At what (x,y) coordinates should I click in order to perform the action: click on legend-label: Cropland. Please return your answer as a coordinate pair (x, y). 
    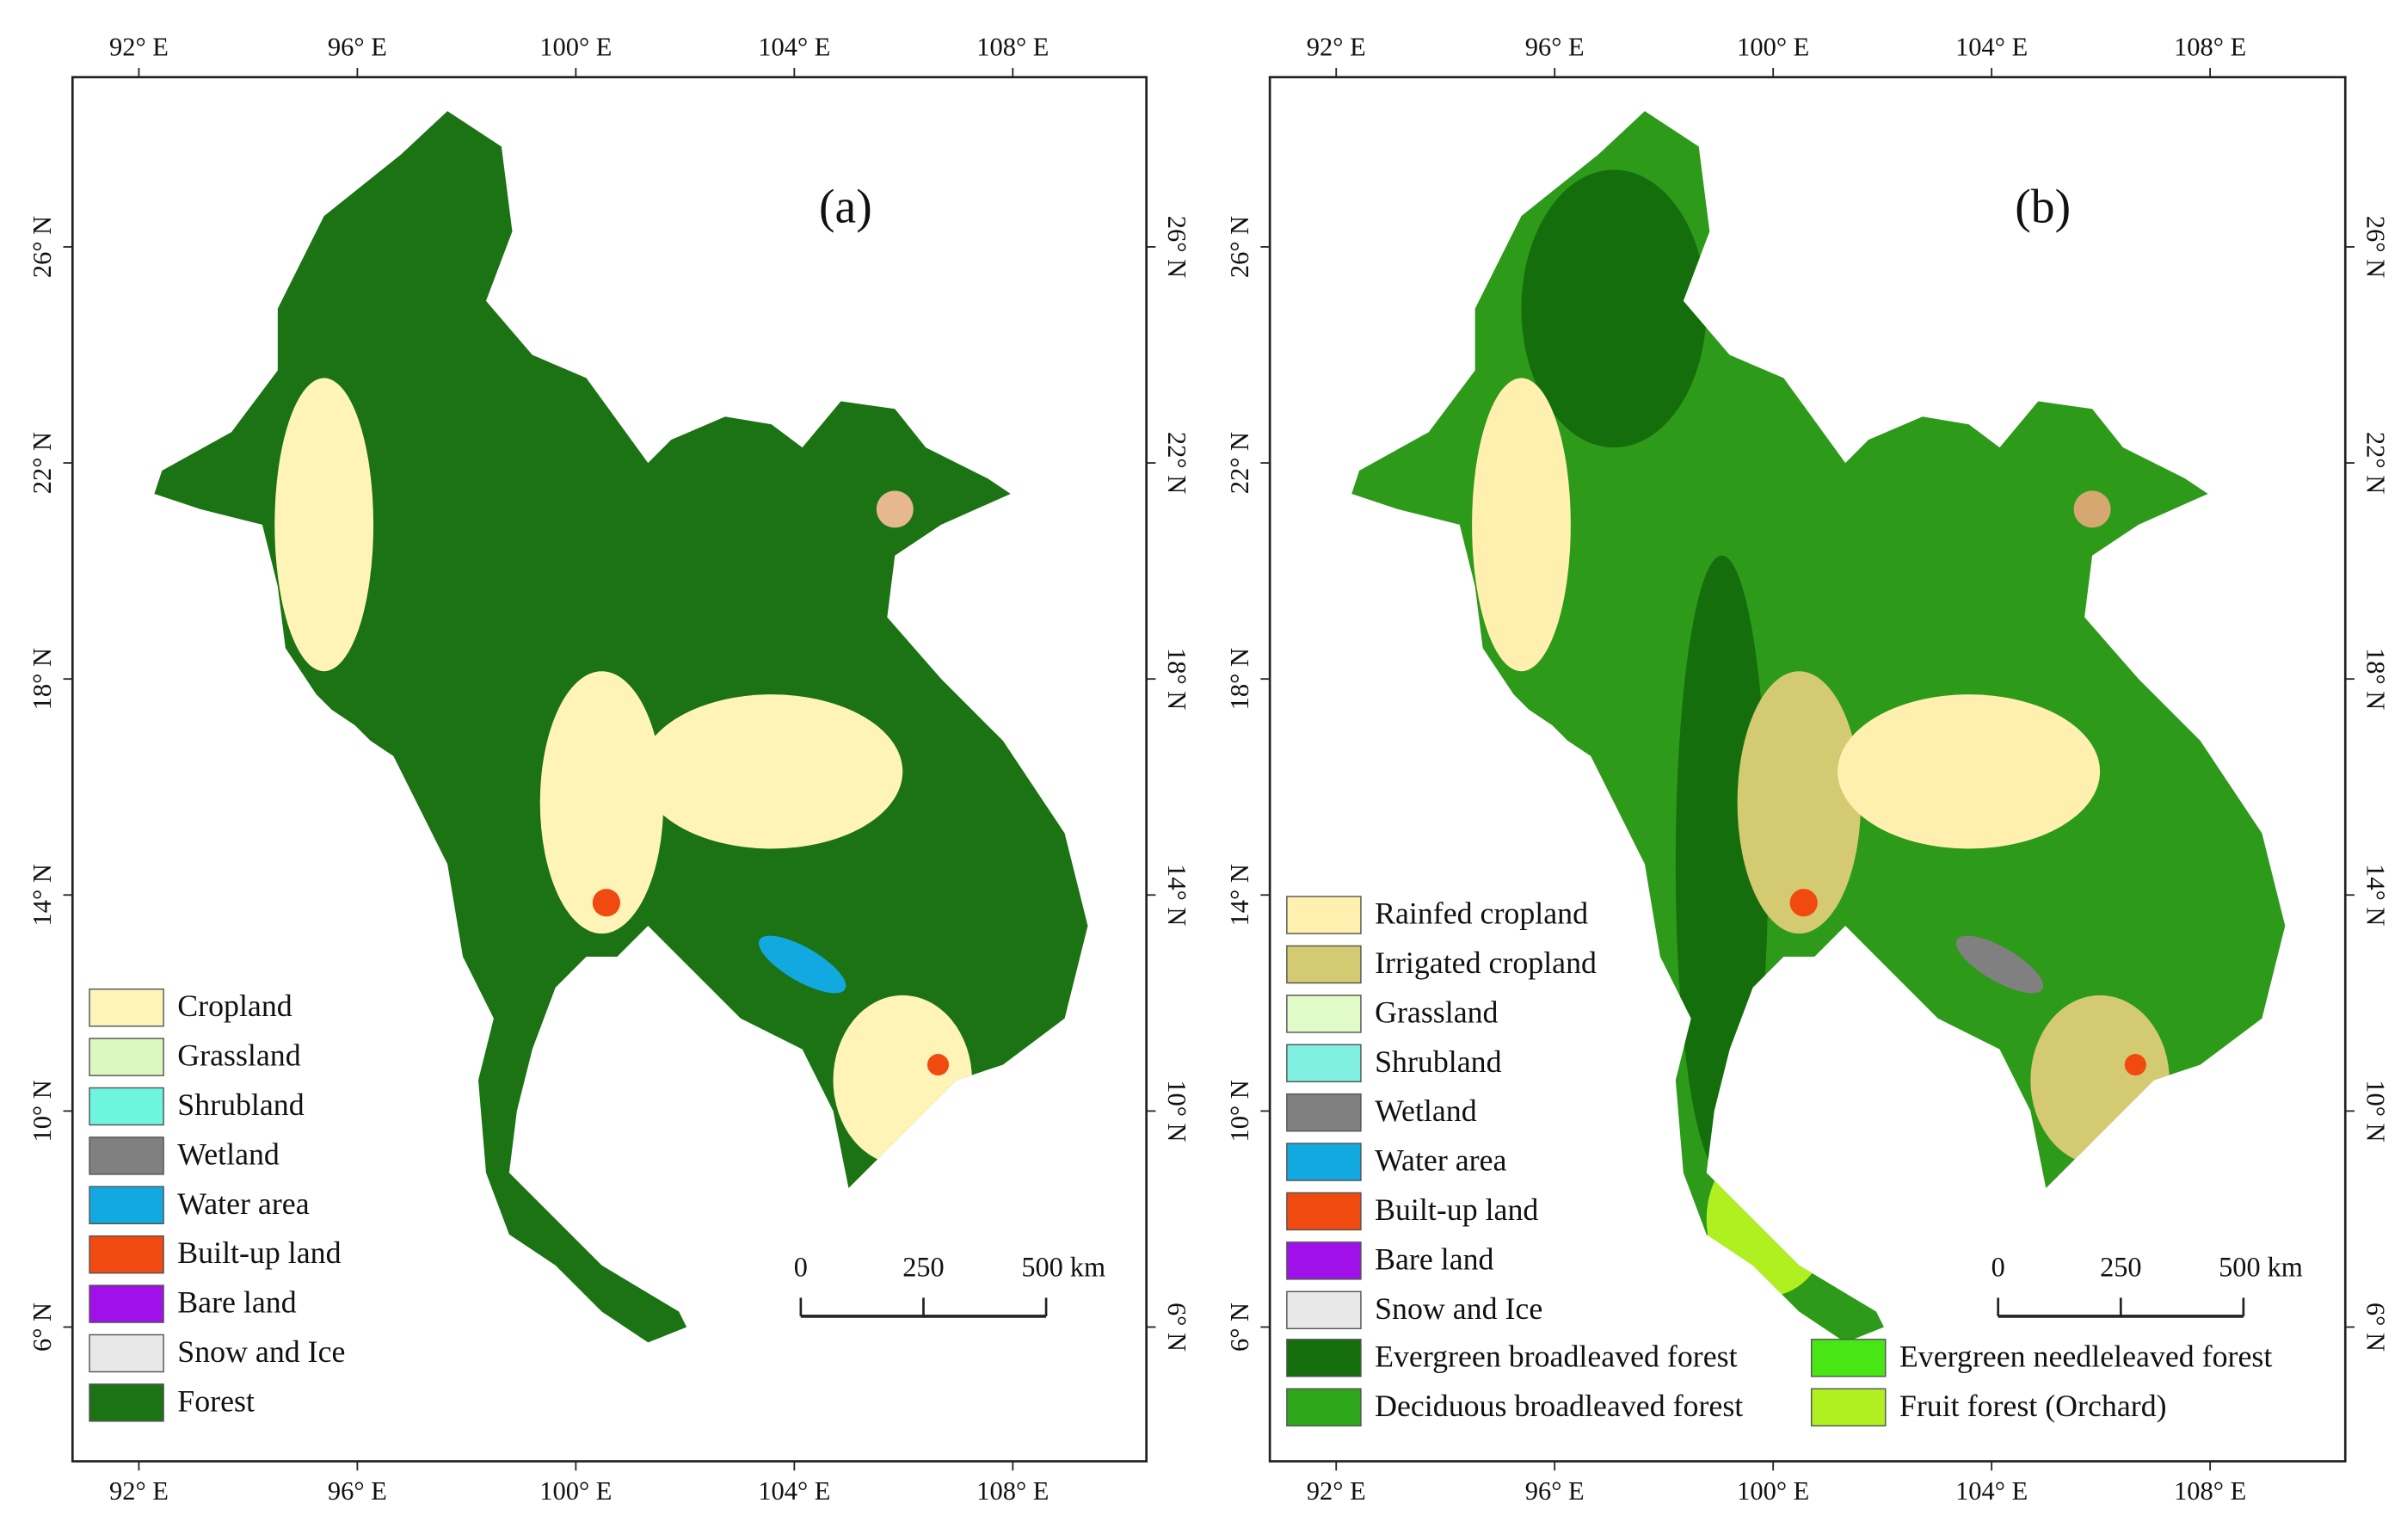
    Looking at the image, I should click on (234, 1006).